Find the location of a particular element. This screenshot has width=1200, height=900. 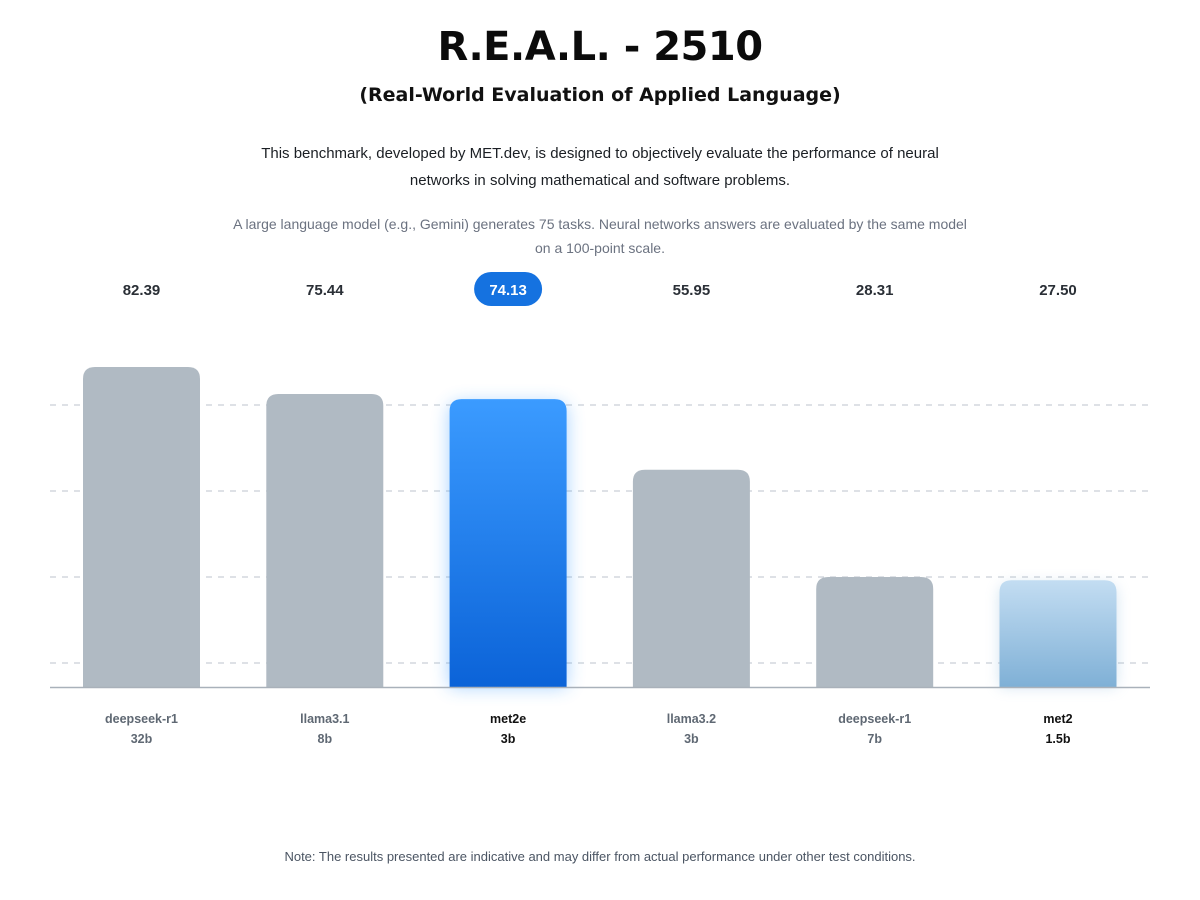

model-size-label: 1.5b is located at coordinates (1057, 739).